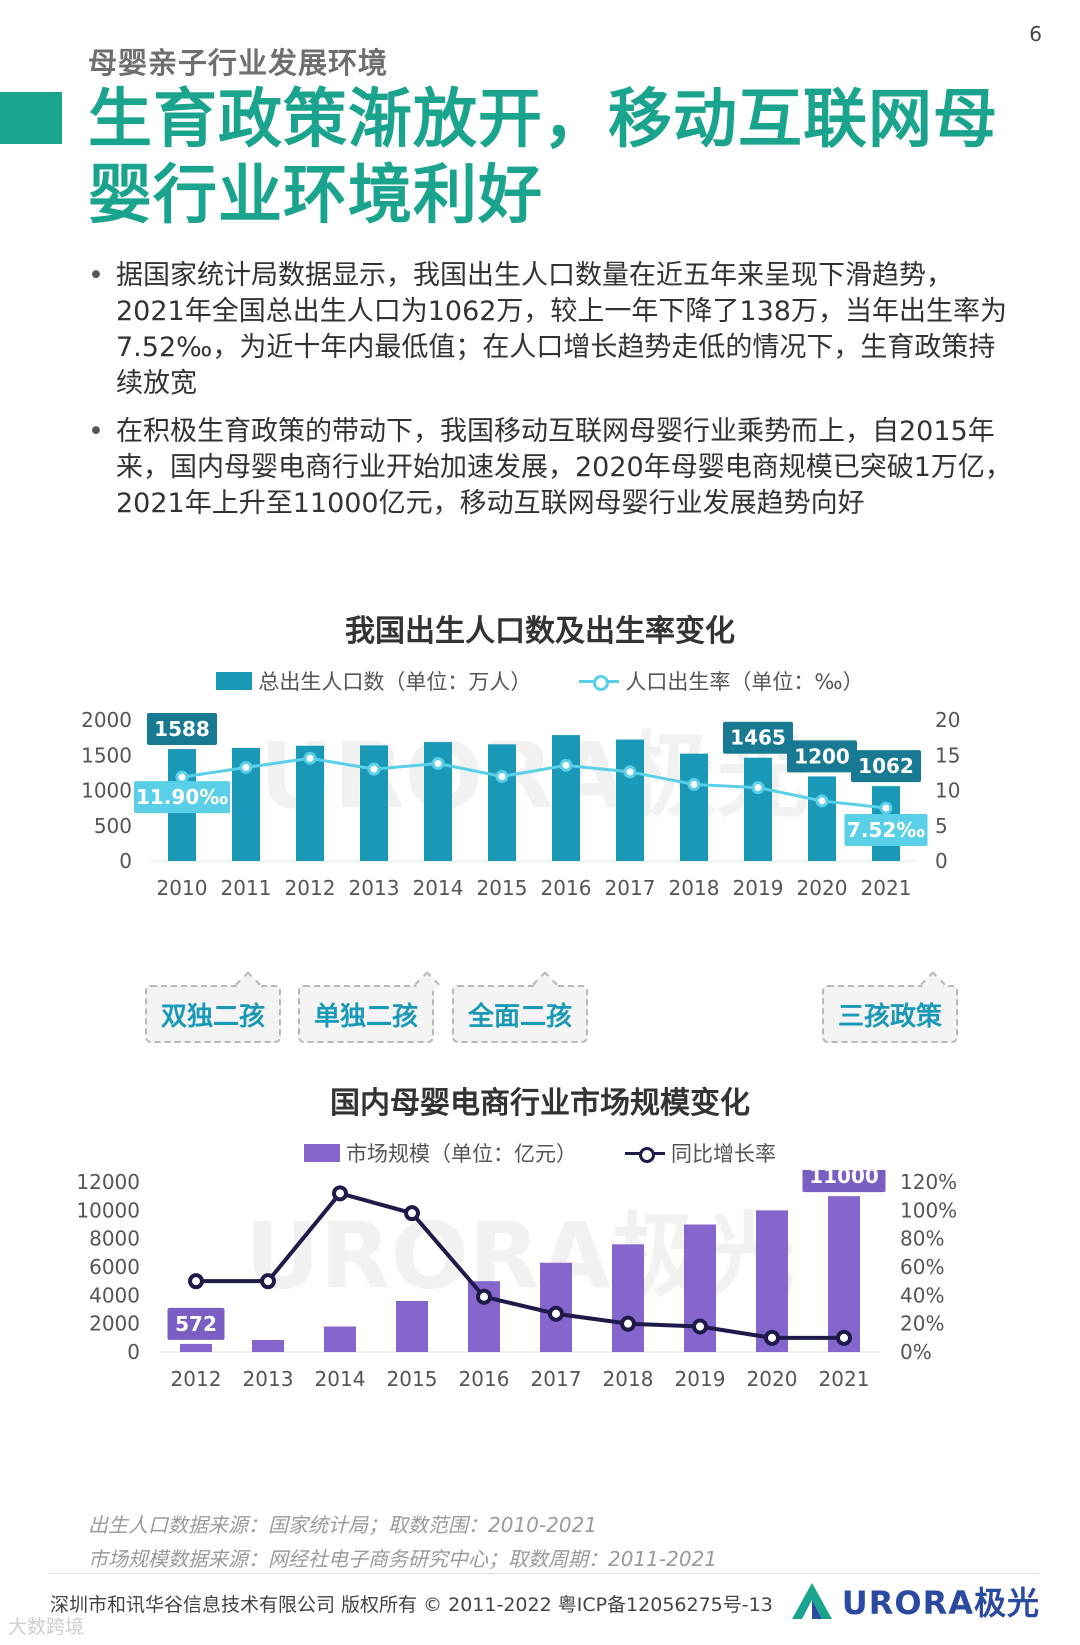  I want to click on legend-label: 总出生人口数（单位：万人）, so click(395, 682).